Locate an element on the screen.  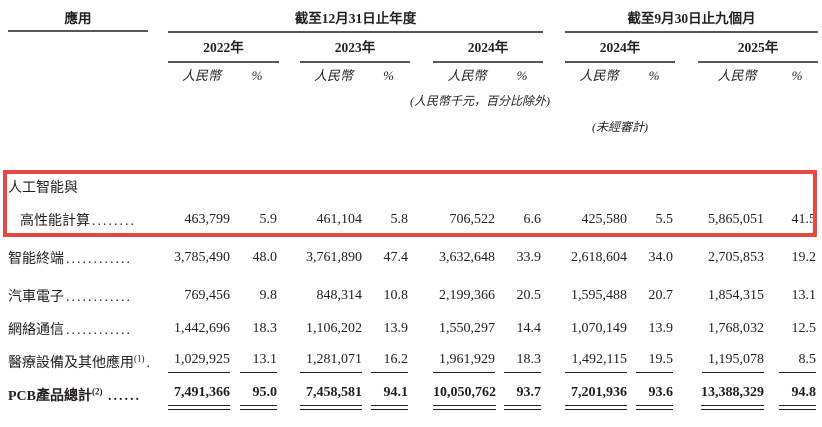
rmb-value: 1,195,078 is located at coordinates (733, 362).